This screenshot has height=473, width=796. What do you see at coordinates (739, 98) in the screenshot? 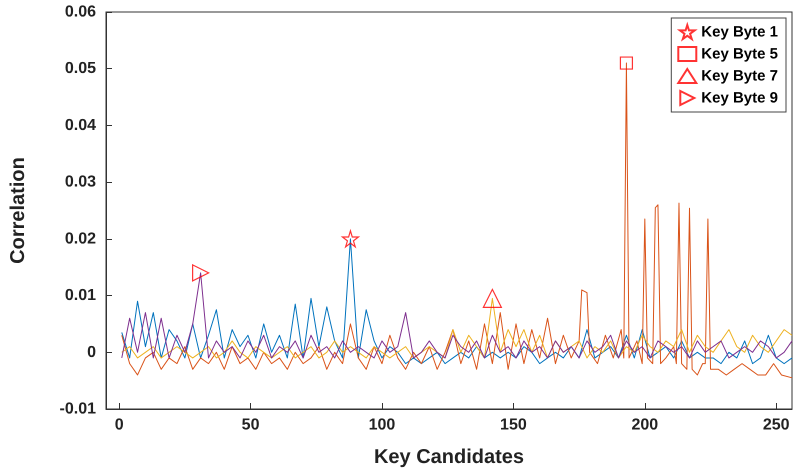
I see `legend-label: Key Byte 9` at bounding box center [739, 98].